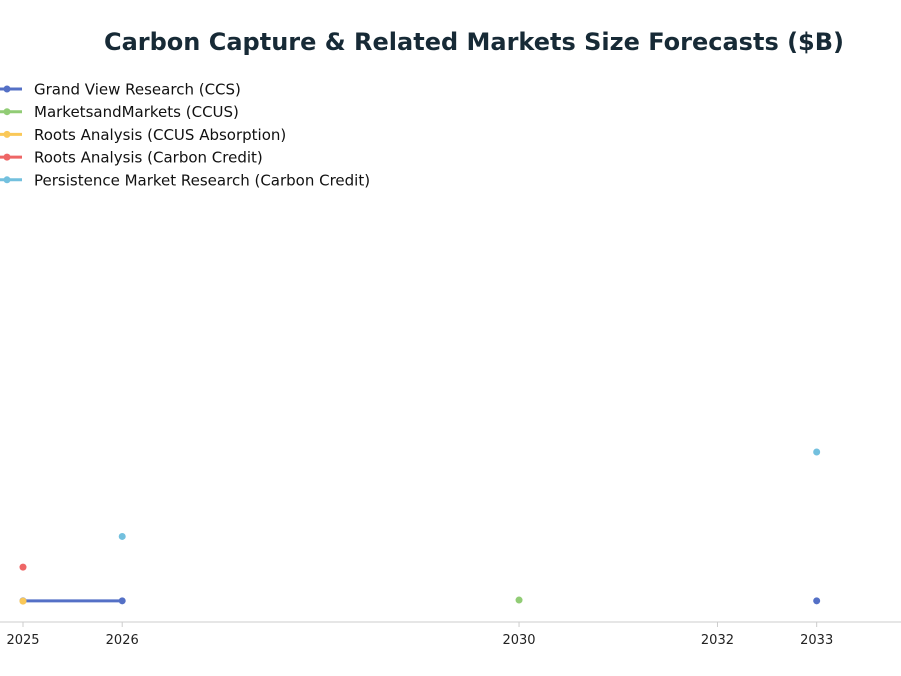 This screenshot has height=676, width=901. What do you see at coordinates (136, 112) in the screenshot?
I see `legend-label: MarketsandMarkets (CCUS)` at bounding box center [136, 112].